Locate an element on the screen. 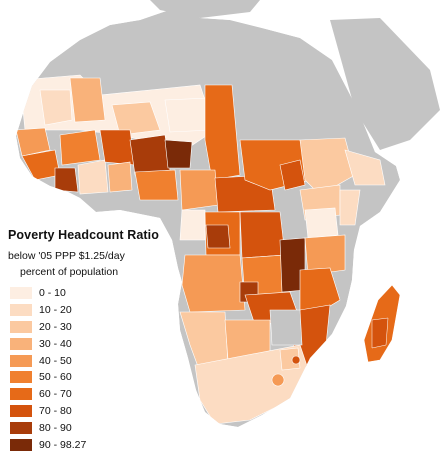 The width and height of the screenshot is (445, 453). guinea-inland-region is located at coordinates (80, 147).